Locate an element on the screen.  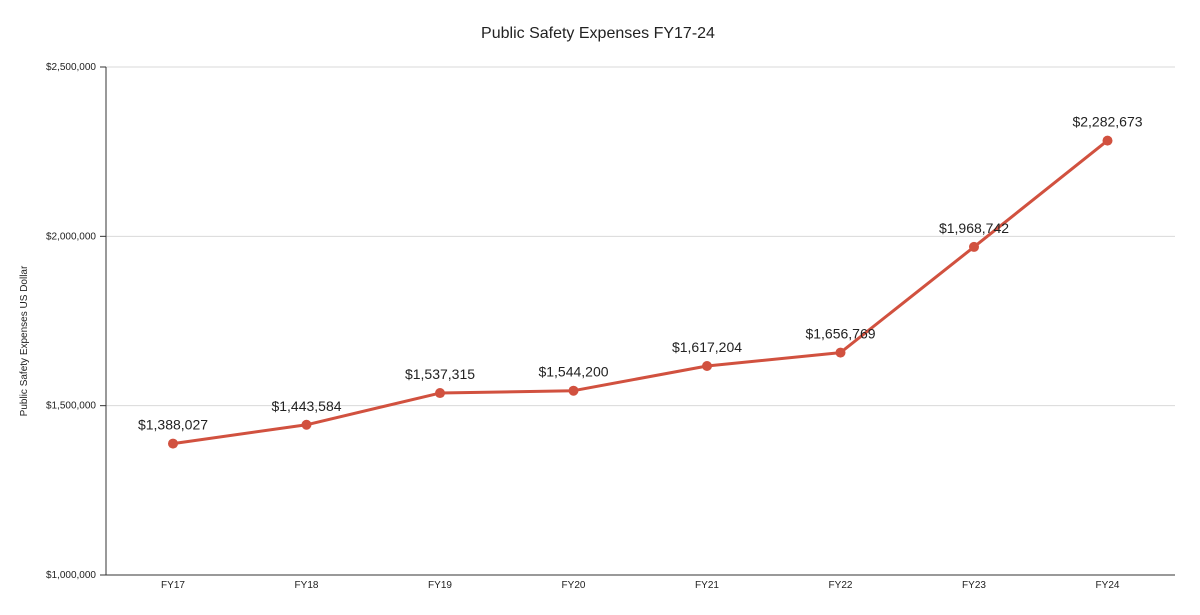
data-label: $1,968,742 is located at coordinates (974, 228).